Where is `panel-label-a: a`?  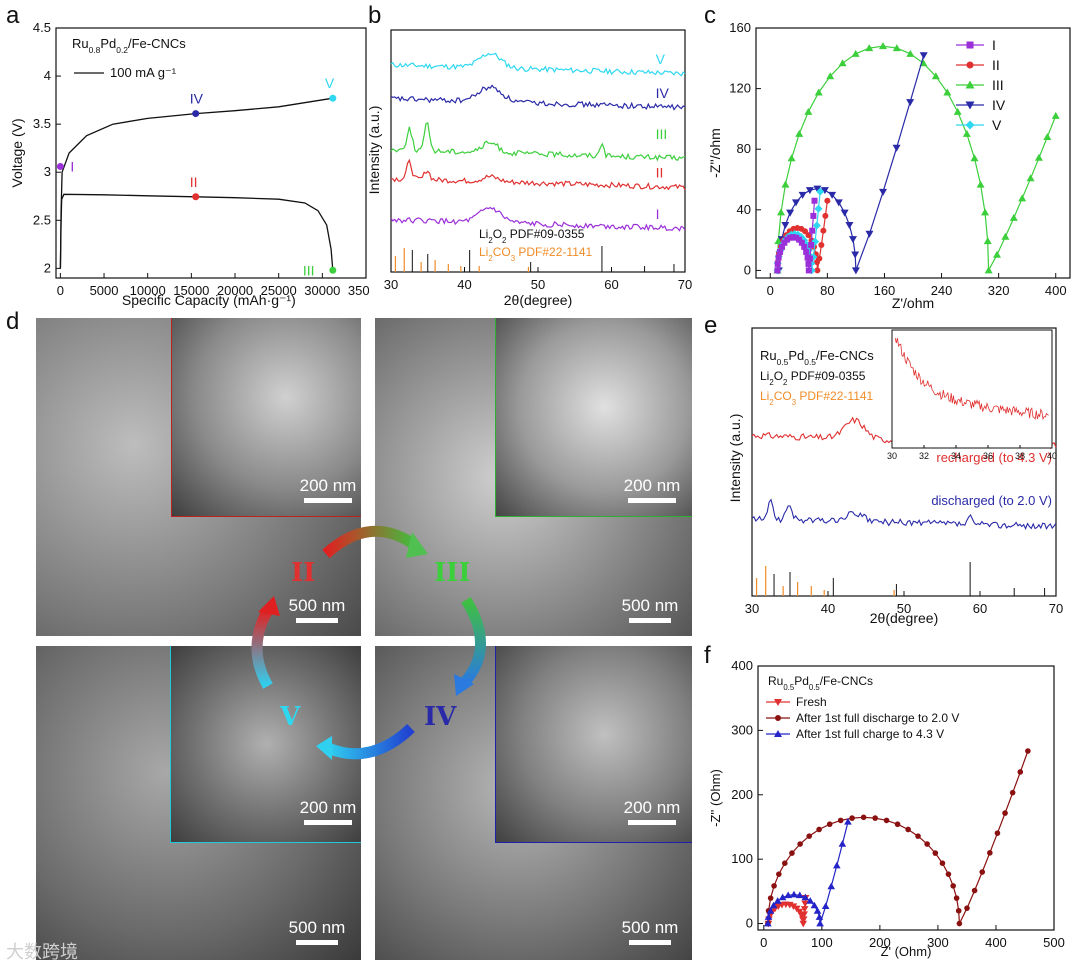
panel-label-a: a is located at coordinates (13, 15).